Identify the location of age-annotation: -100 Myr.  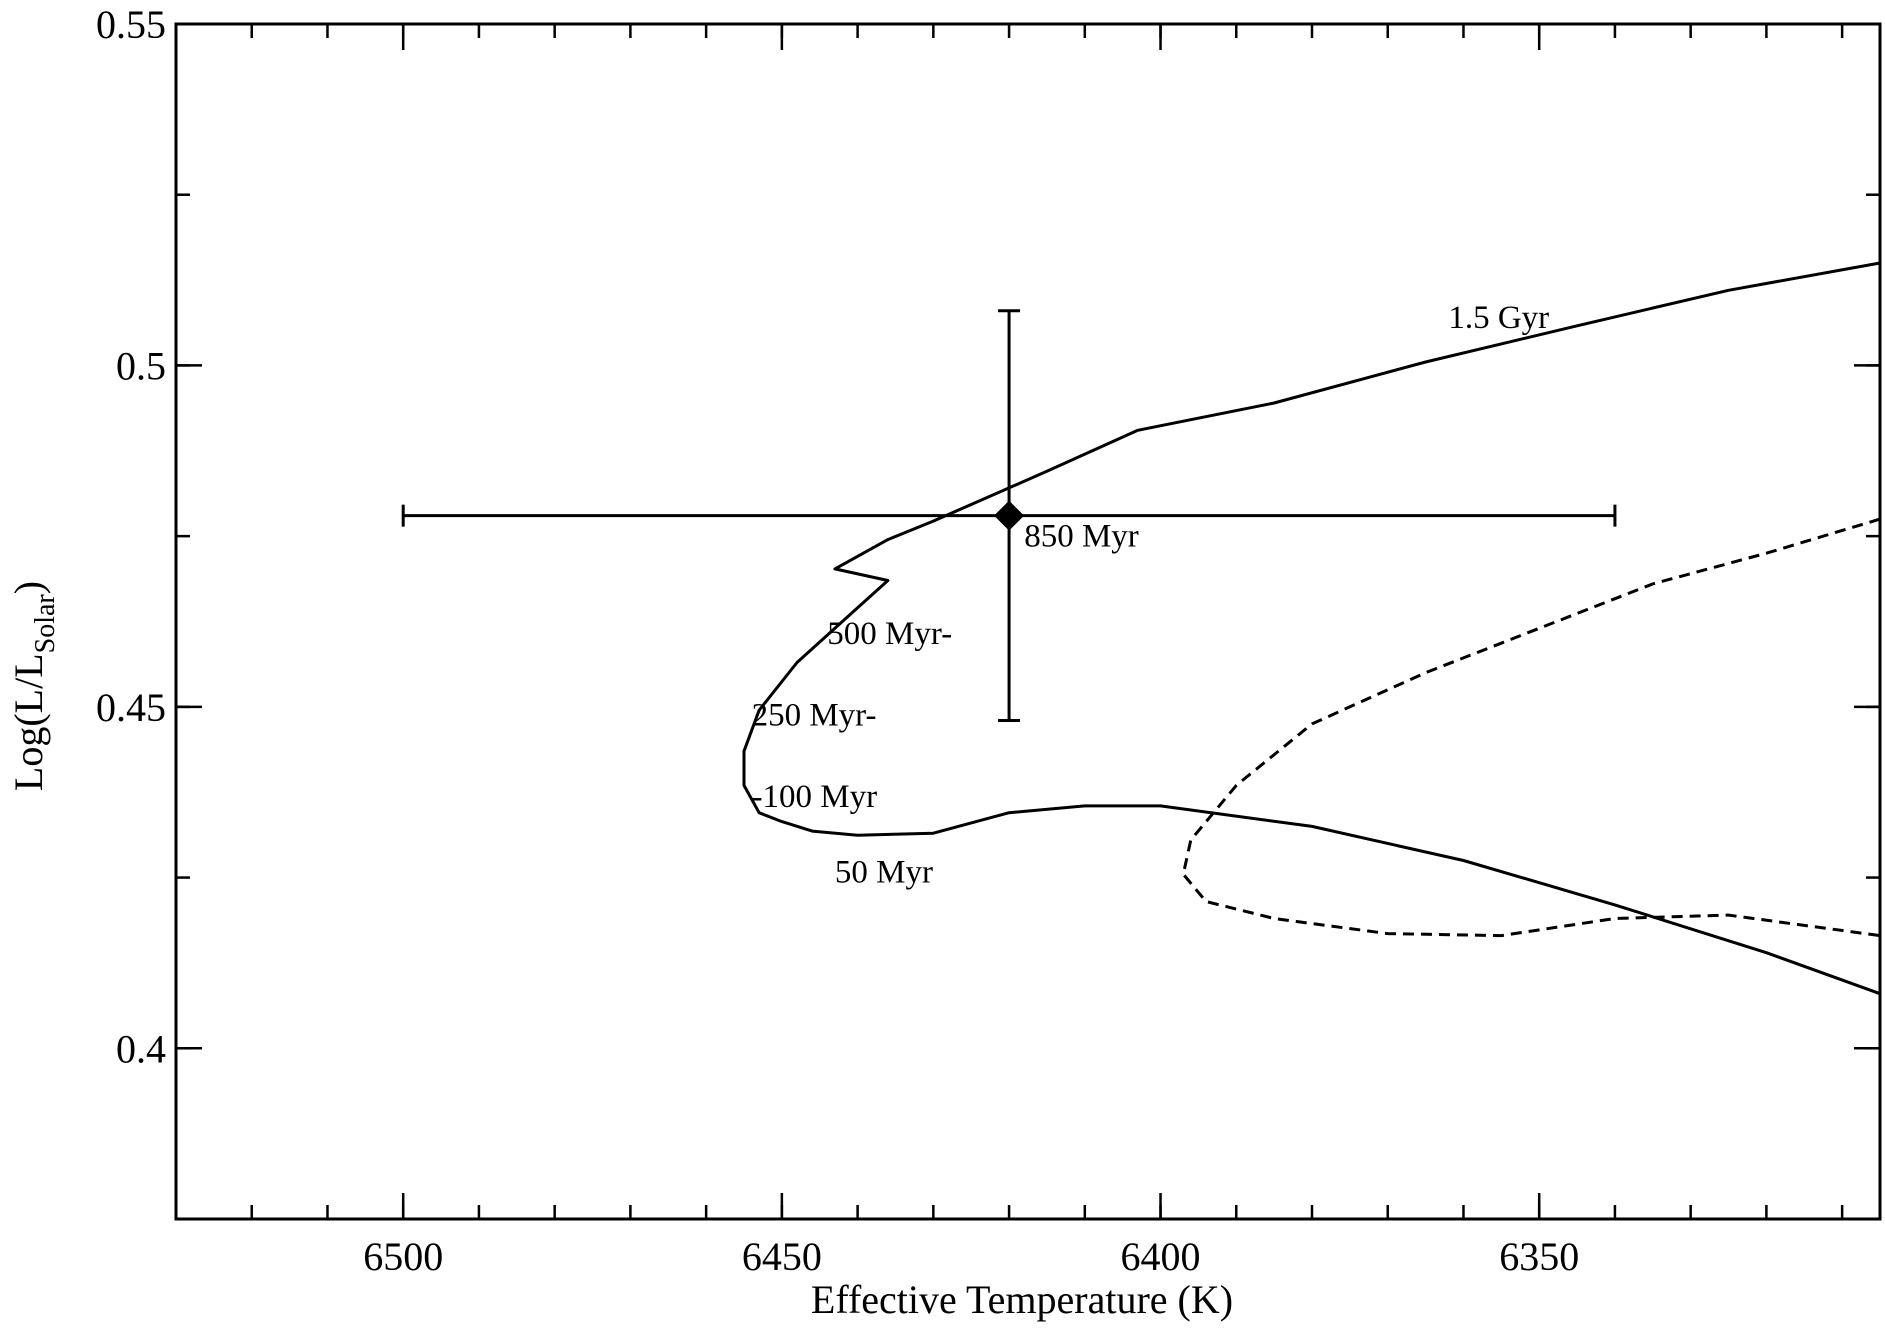
(815, 797).